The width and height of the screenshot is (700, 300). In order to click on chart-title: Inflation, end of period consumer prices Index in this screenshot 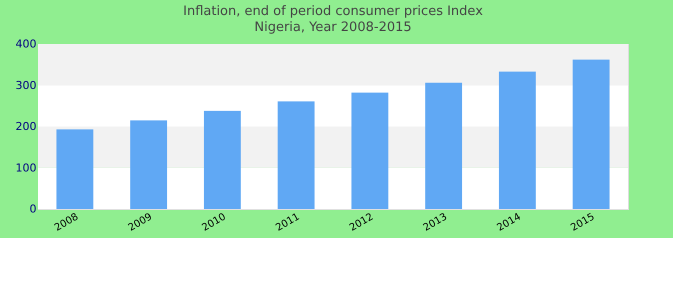, I will do `click(333, 11)`.